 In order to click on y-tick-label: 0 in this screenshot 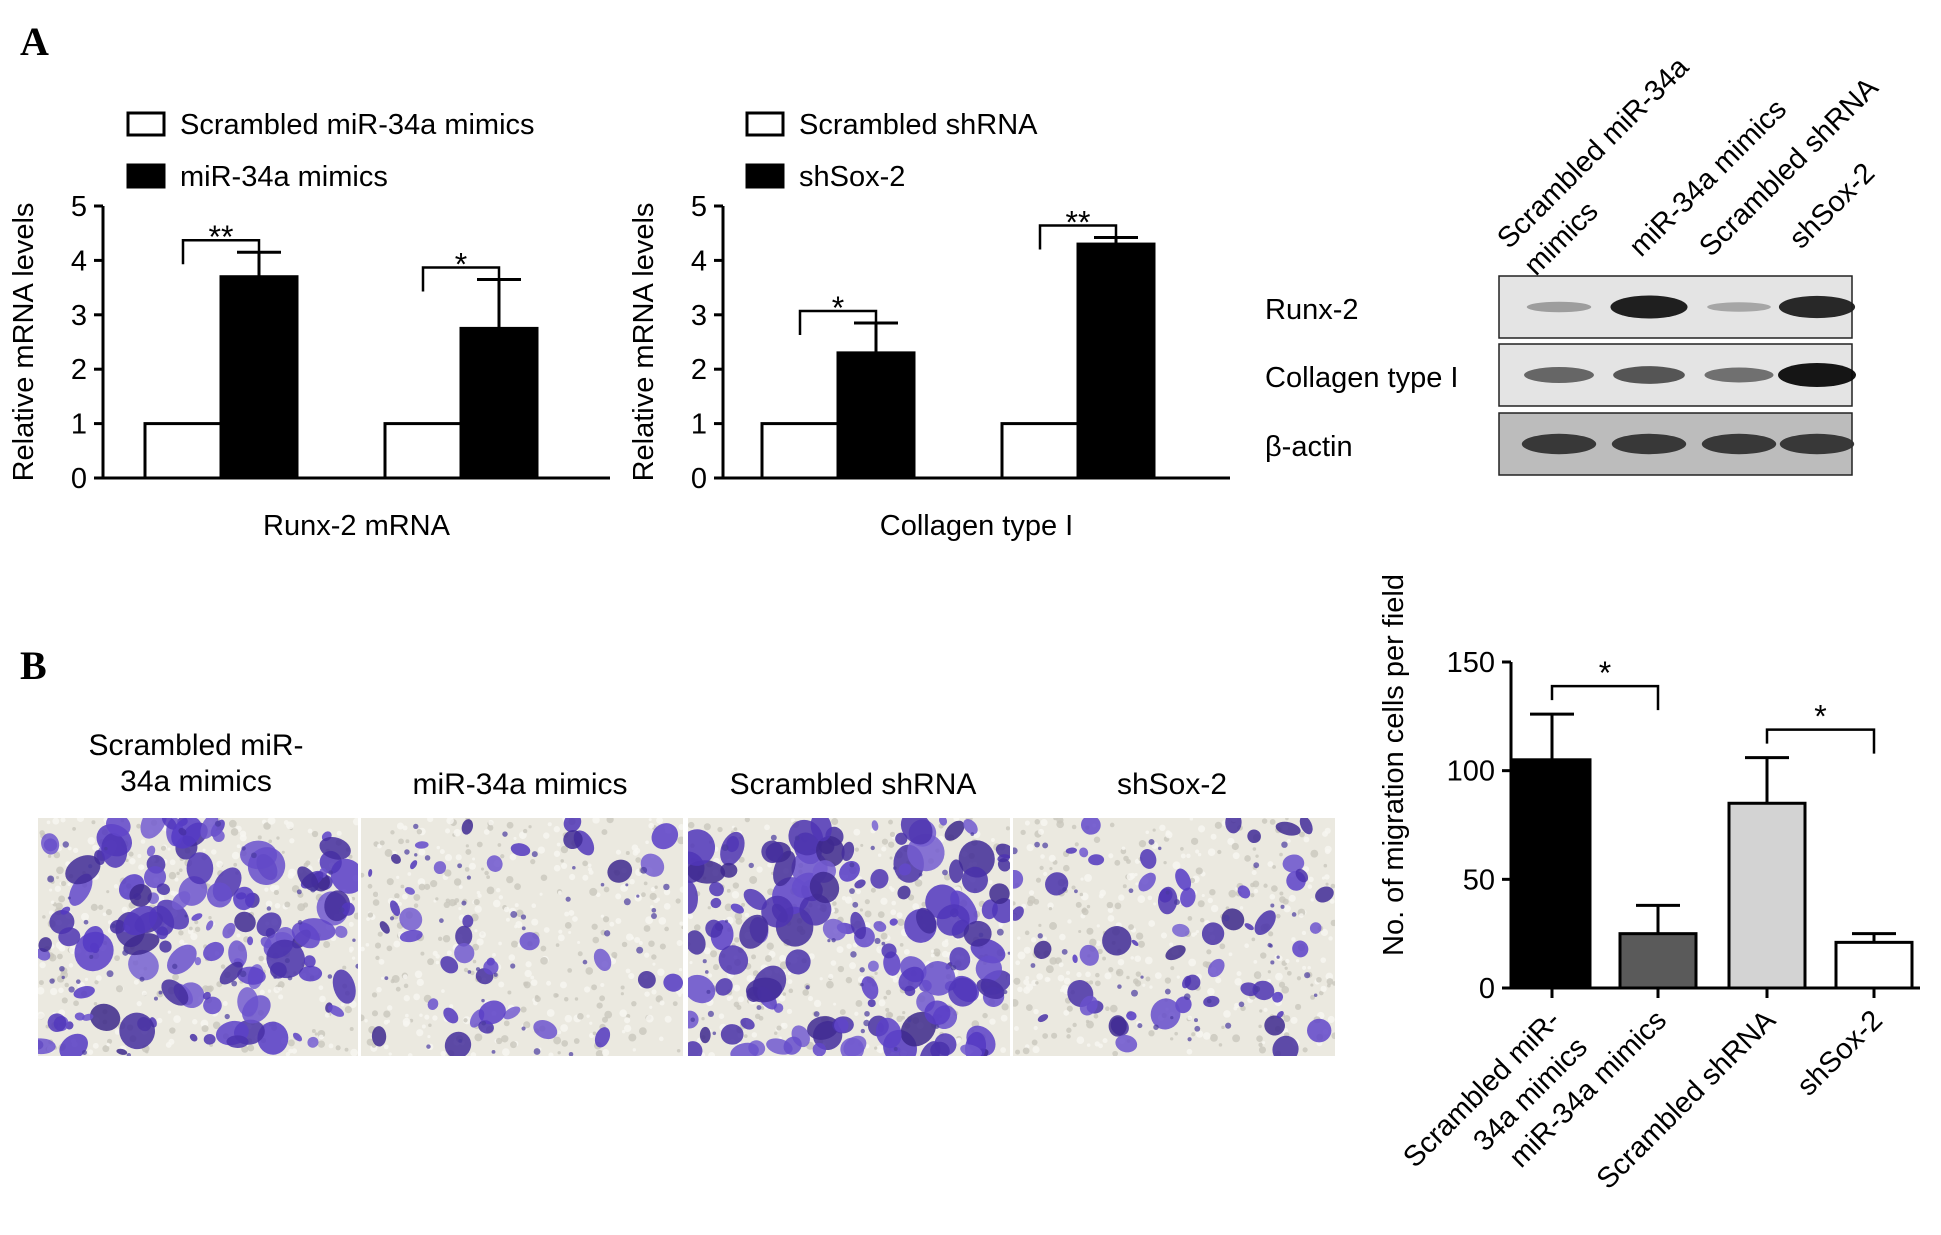, I will do `click(79, 479)`.